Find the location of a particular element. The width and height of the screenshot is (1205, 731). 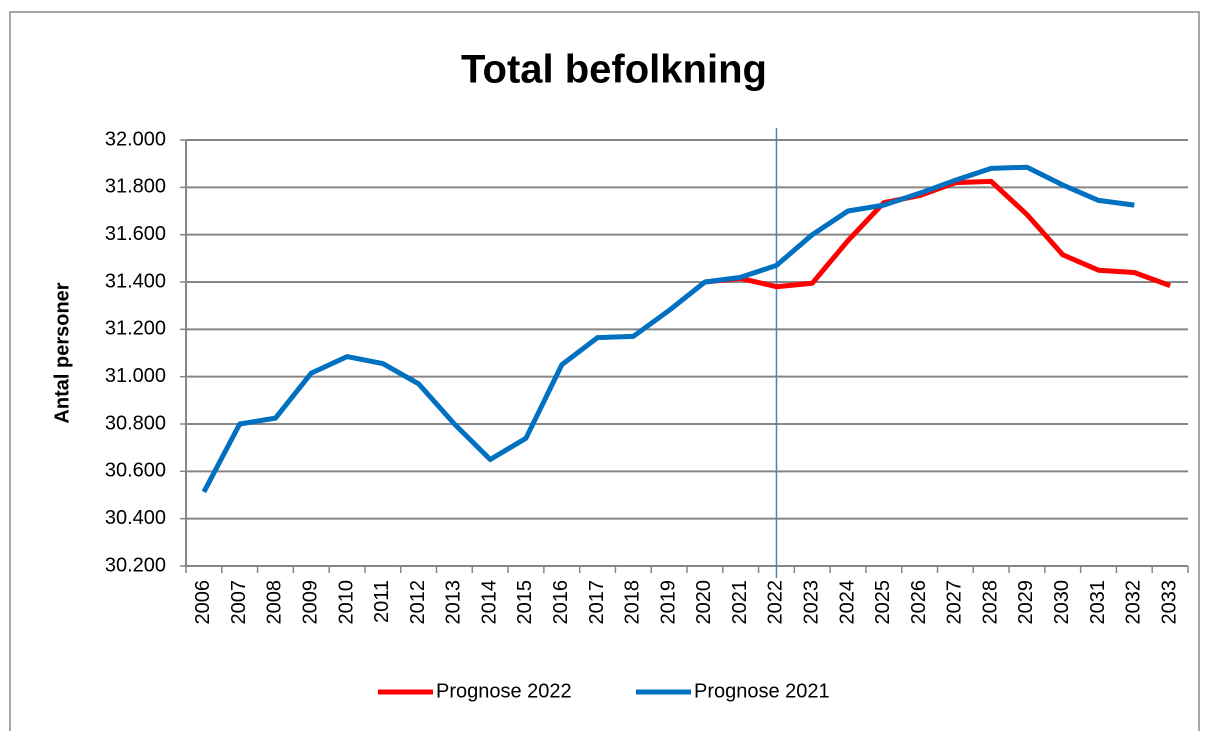

y-tick-label: 31.000 is located at coordinates (135, 376).